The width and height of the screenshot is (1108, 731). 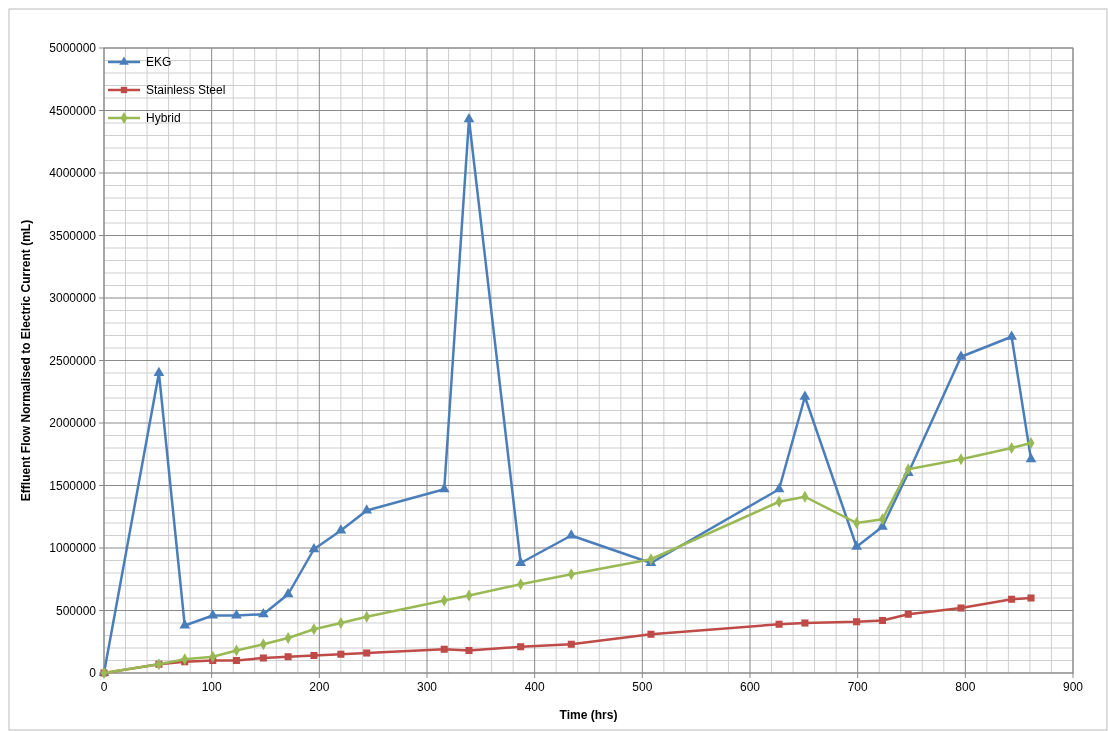 I want to click on y-tick-label: 3500000, so click(x=73, y=235).